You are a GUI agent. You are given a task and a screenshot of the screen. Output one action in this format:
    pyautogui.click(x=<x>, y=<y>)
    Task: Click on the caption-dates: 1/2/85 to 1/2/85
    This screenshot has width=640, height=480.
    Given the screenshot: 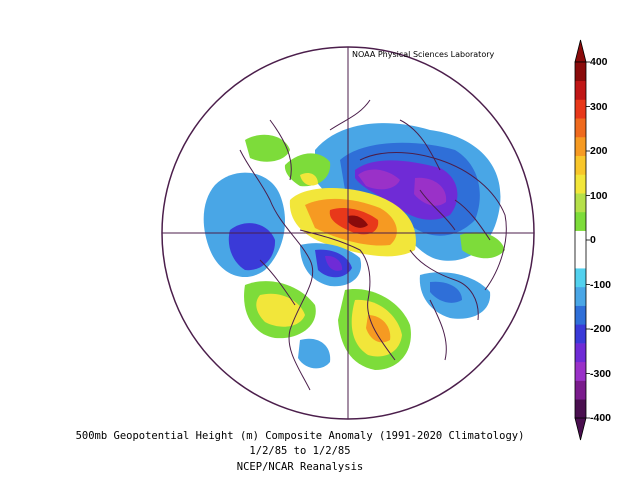 What is the action you would take?
    pyautogui.click(x=300, y=451)
    